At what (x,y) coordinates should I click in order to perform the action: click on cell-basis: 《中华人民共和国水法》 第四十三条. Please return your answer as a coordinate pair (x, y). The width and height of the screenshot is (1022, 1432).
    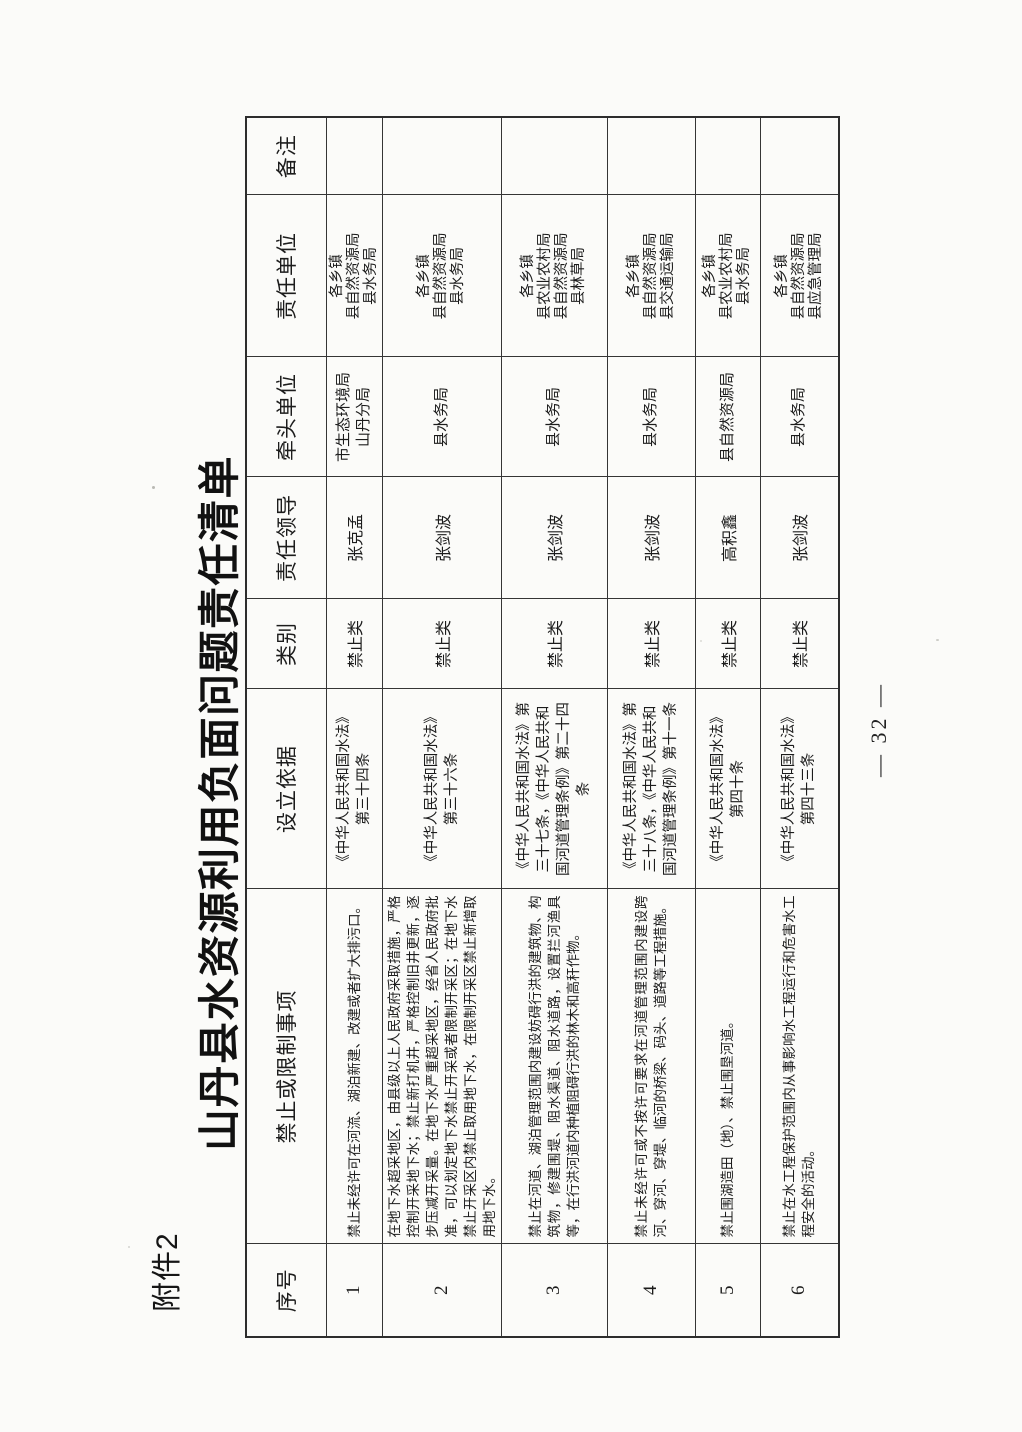
    Looking at the image, I should click on (799, 789).